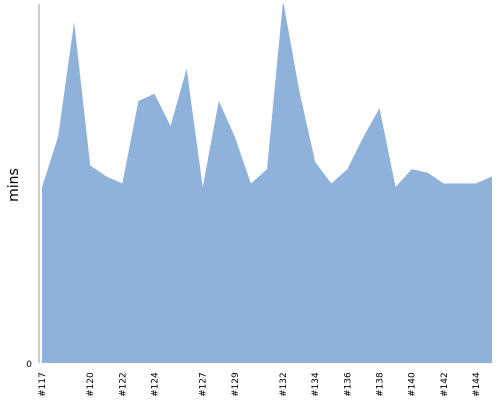 The width and height of the screenshot is (500, 400). I want to click on x-tick-label: #136, so click(348, 384).